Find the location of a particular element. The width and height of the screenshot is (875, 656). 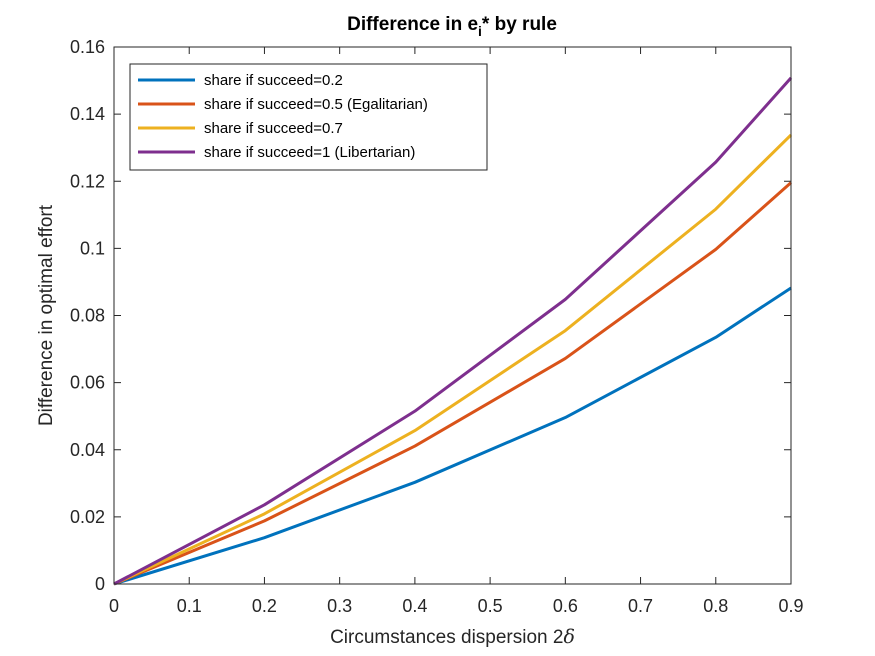

x-tick-label: 0.1 is located at coordinates (189, 606).